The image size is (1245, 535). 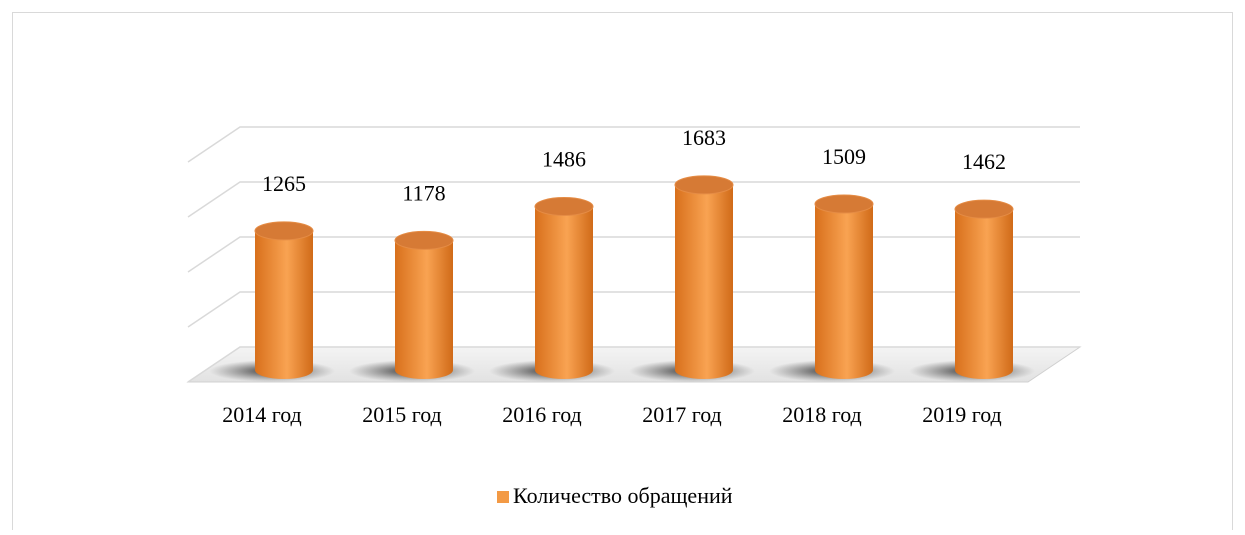 What do you see at coordinates (262, 414) in the screenshot?
I see `x-tick-label: 2014 год` at bounding box center [262, 414].